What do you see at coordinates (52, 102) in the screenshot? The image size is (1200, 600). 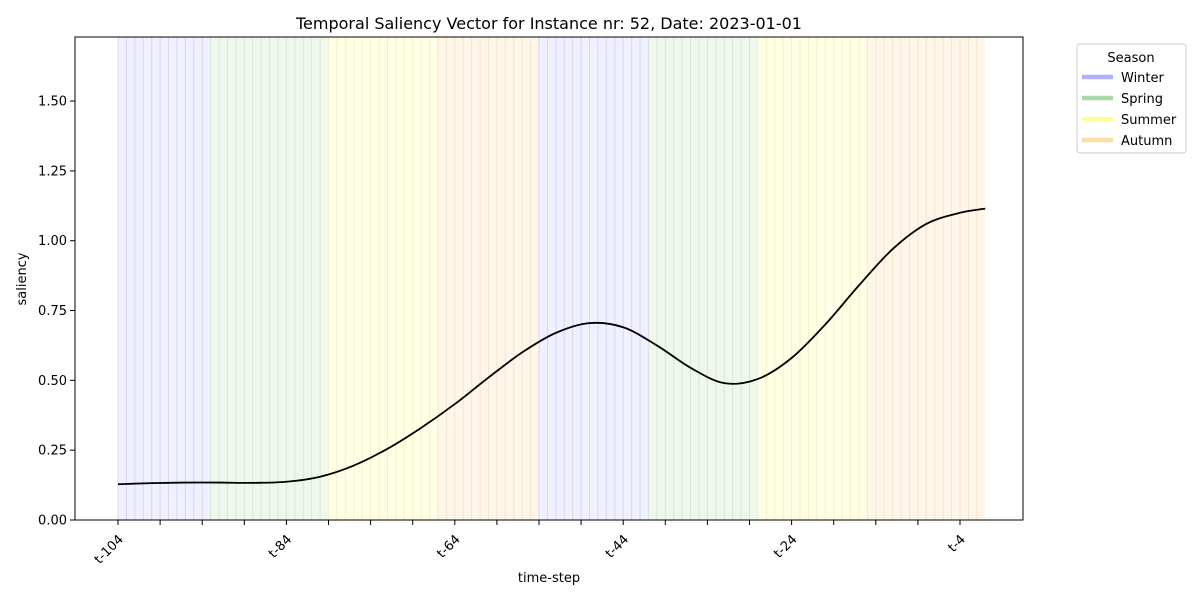 I see `y-tick-label: 1.50` at bounding box center [52, 102].